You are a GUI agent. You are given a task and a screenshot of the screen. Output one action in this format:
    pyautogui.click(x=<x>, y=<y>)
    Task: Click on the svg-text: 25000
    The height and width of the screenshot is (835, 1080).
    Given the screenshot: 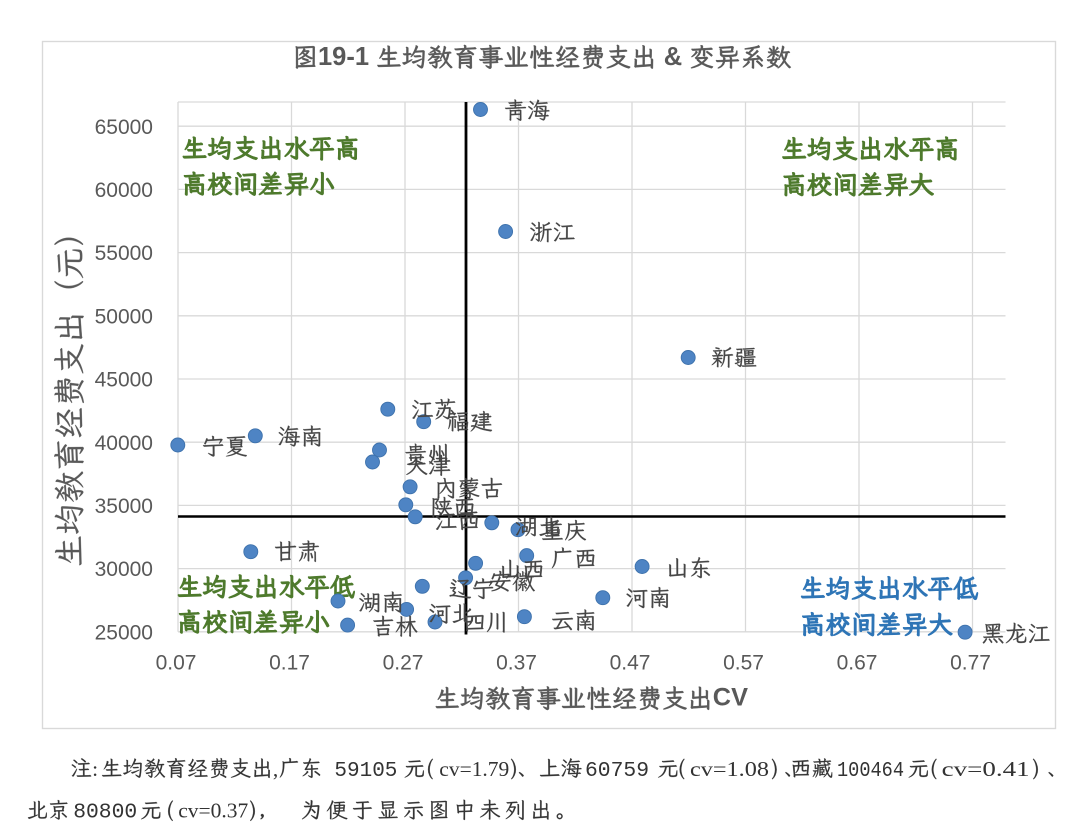 What is the action you would take?
    pyautogui.click(x=124, y=633)
    